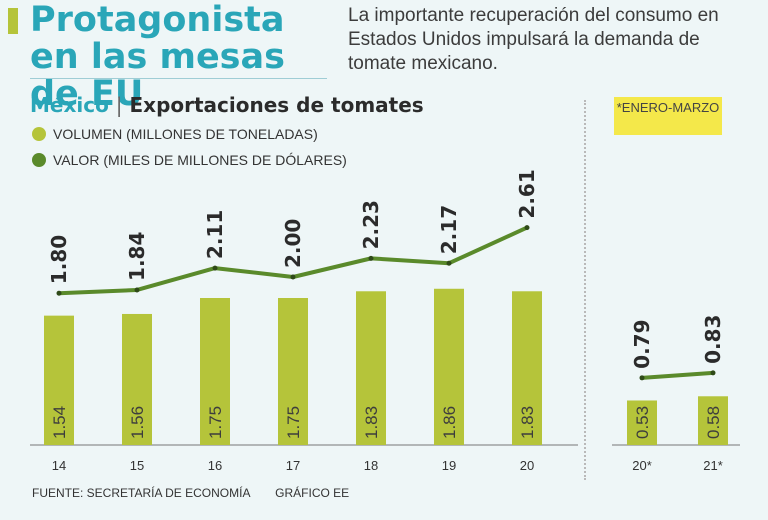 This screenshot has height=520, width=768. I want to click on x-tick-label-annual-20: 20, so click(527, 465).